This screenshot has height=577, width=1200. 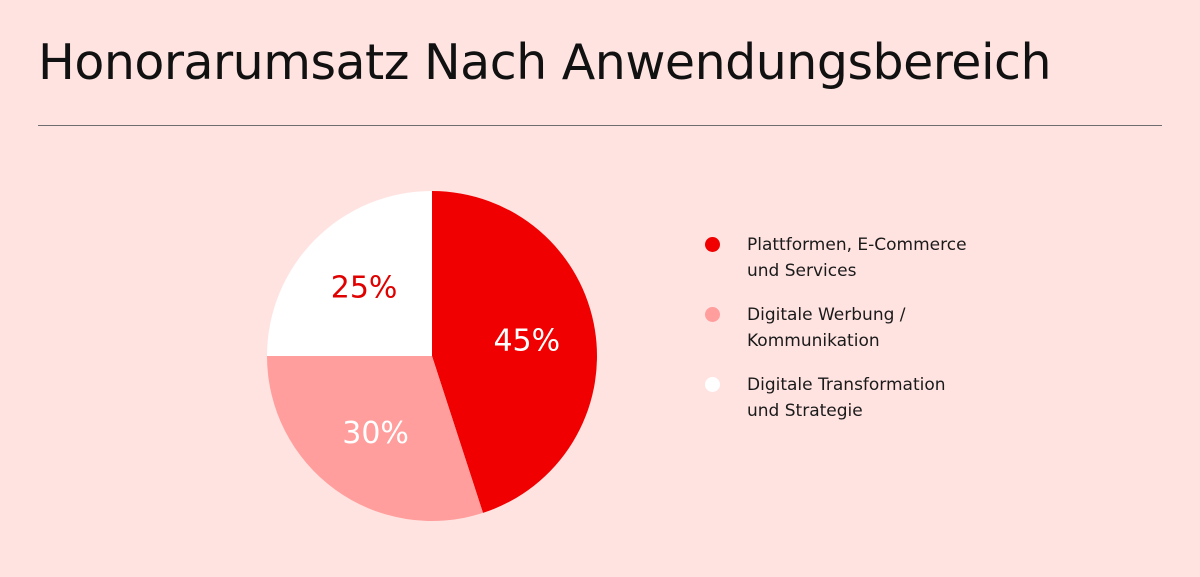 I want to click on legend-item-3: Digitale Transformation und Strategie, so click(x=883, y=407).